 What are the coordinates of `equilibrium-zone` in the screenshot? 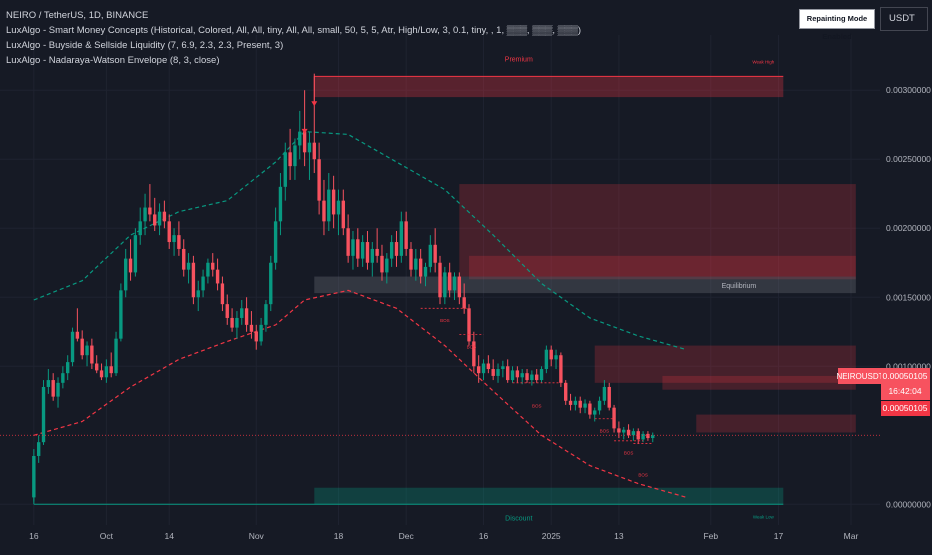 It's located at (585, 285).